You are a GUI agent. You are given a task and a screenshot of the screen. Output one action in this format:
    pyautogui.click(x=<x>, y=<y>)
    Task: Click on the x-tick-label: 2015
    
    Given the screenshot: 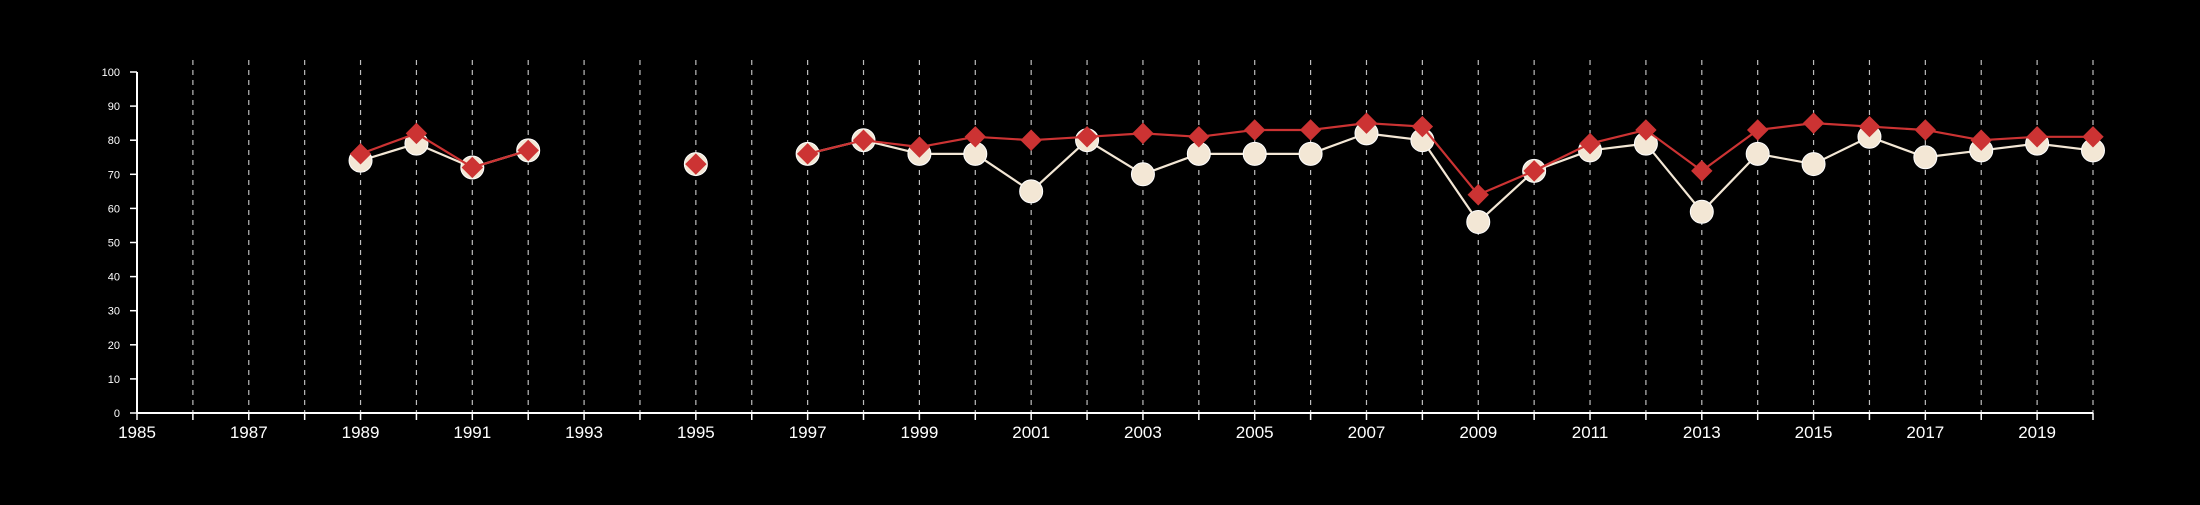 What is the action you would take?
    pyautogui.click(x=1814, y=432)
    